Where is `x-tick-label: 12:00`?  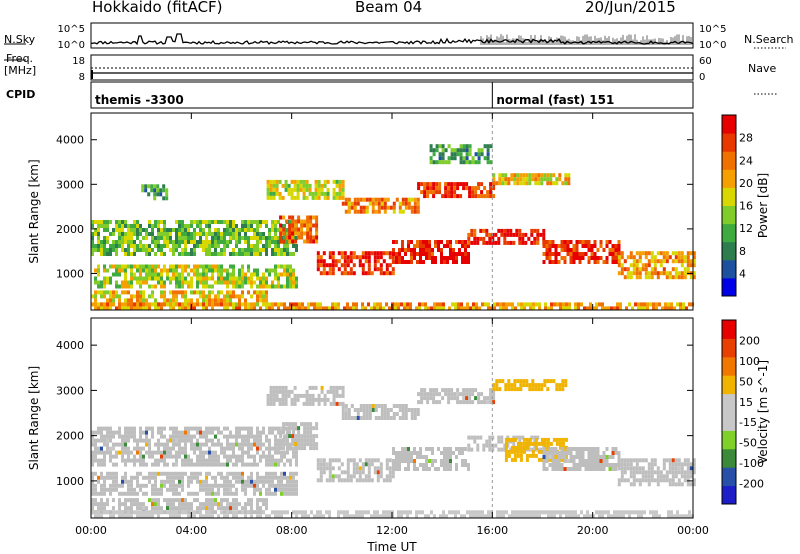
x-tick-label: 12:00 is located at coordinates (392, 530).